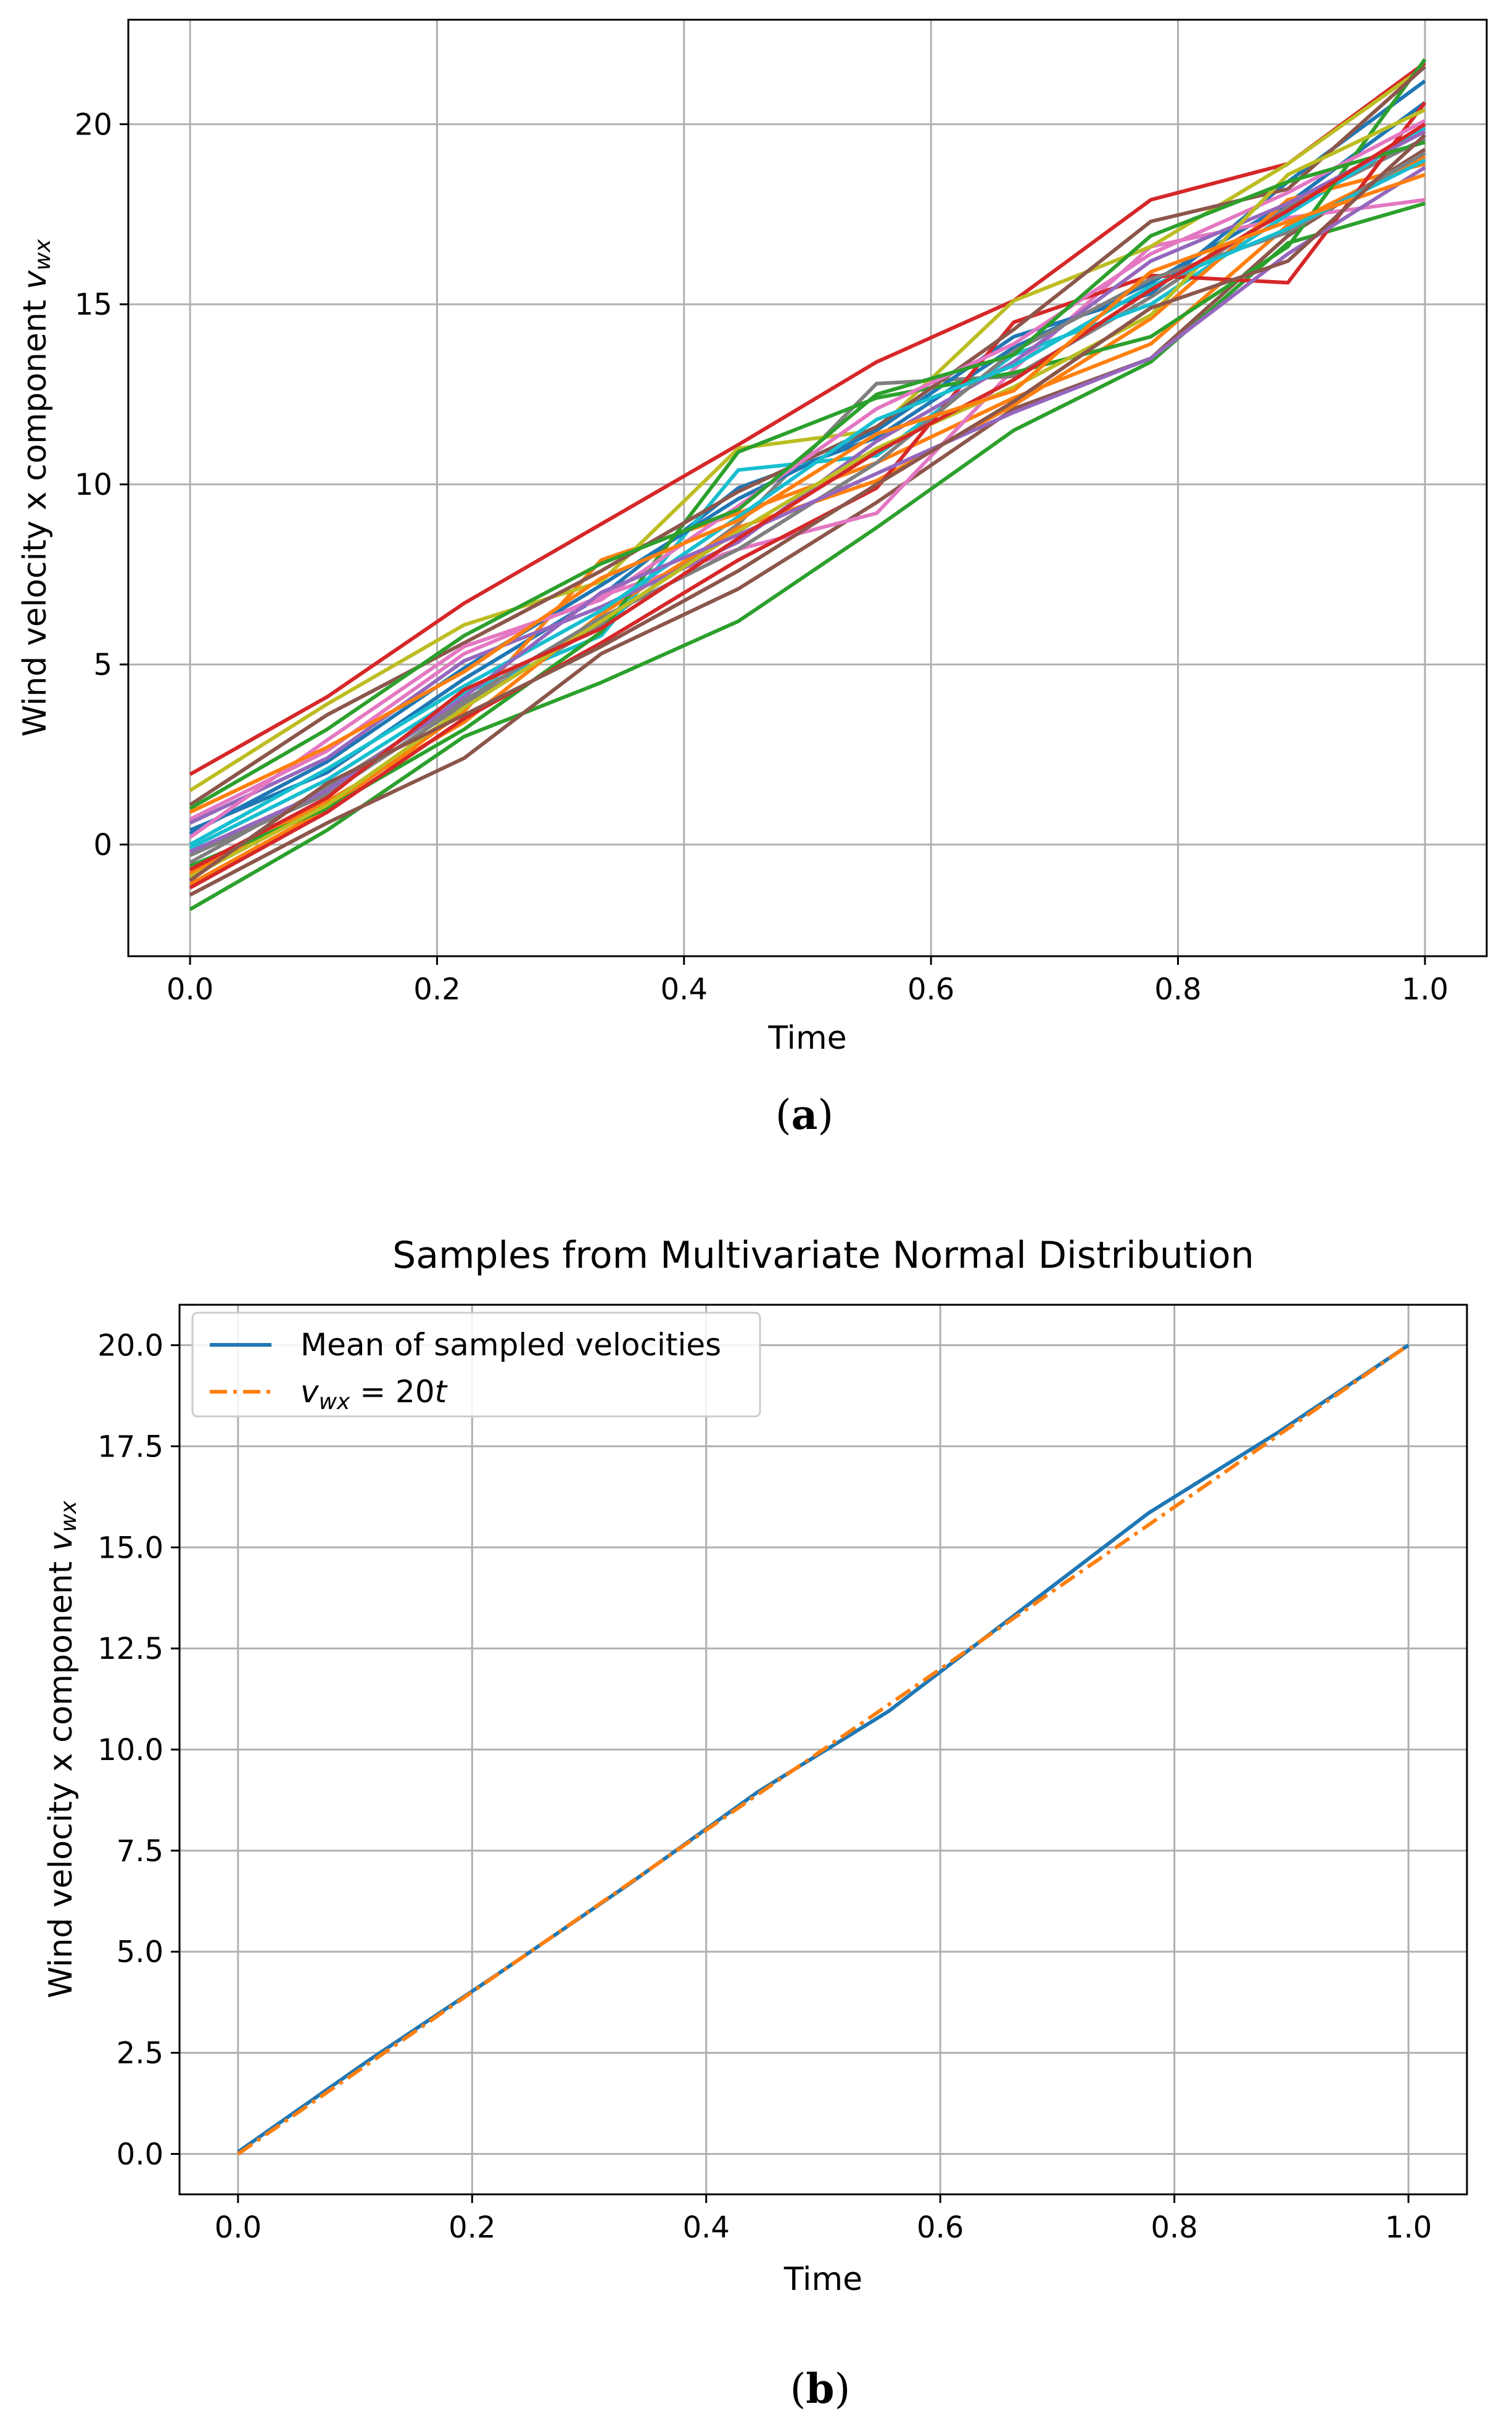  What do you see at coordinates (140, 1851) in the screenshot?
I see `y-tick-label: 7.5` at bounding box center [140, 1851].